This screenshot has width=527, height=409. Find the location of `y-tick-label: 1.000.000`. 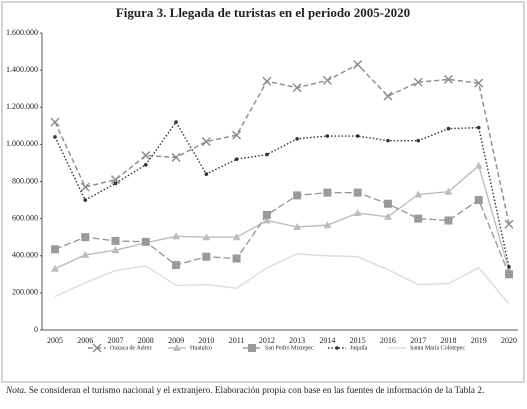

y-tick-label: 1.000.000 is located at coordinates (22, 143).